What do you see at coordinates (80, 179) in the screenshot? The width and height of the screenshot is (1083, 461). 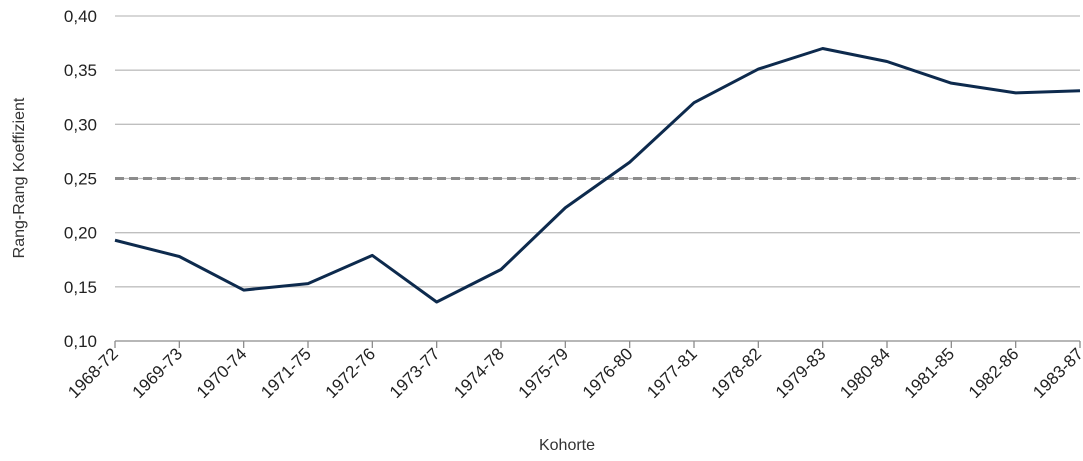 I see `y-tick-label: 0,25` at bounding box center [80, 179].